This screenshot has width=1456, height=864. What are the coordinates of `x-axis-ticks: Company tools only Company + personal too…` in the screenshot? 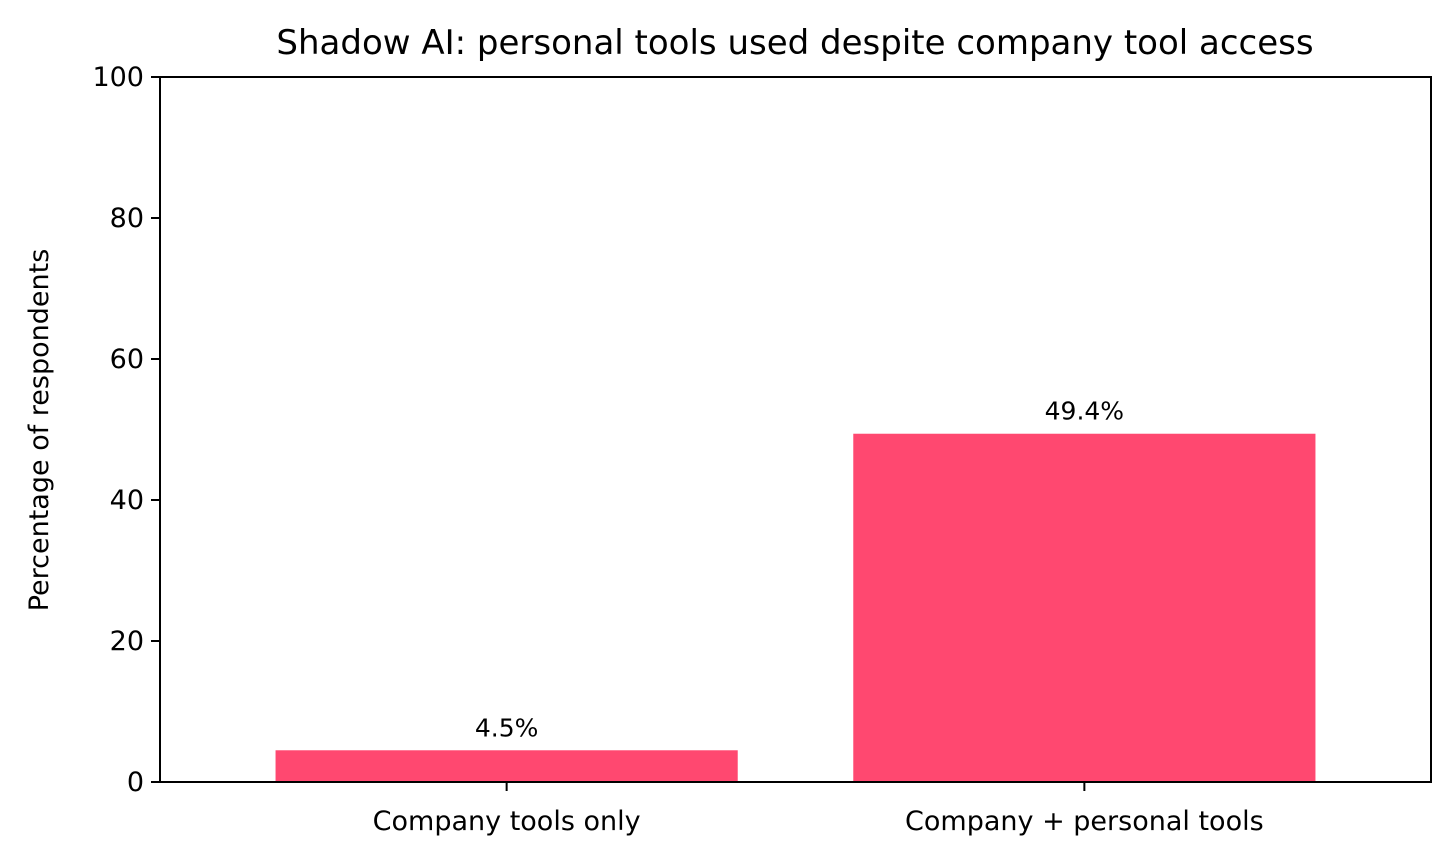 It's located at (818, 809).